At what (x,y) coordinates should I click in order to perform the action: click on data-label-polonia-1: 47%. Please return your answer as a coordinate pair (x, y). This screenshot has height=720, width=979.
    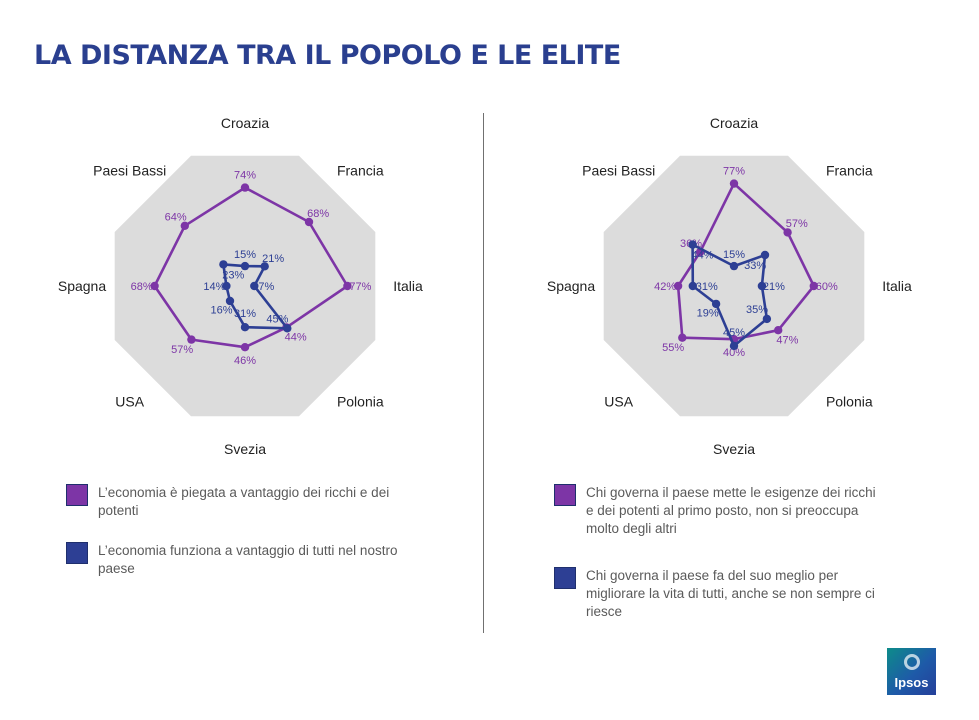
    Looking at the image, I should click on (787, 340).